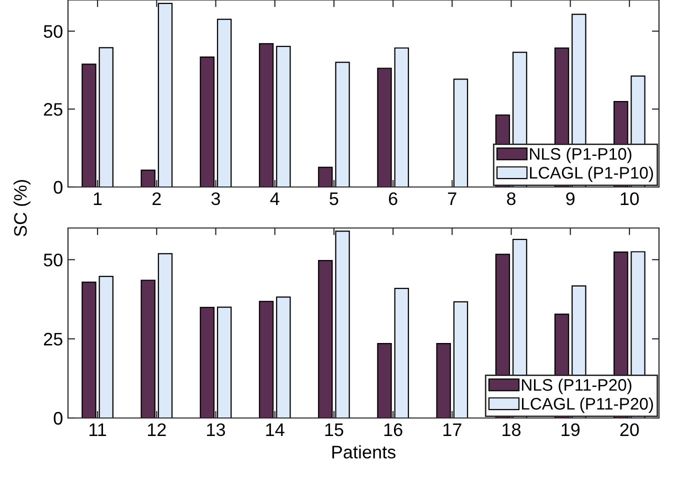 This screenshot has width=691, height=487. Describe the element at coordinates (587, 405) in the screenshot. I see `legend-label: LCAGL (P11-P20)` at that location.